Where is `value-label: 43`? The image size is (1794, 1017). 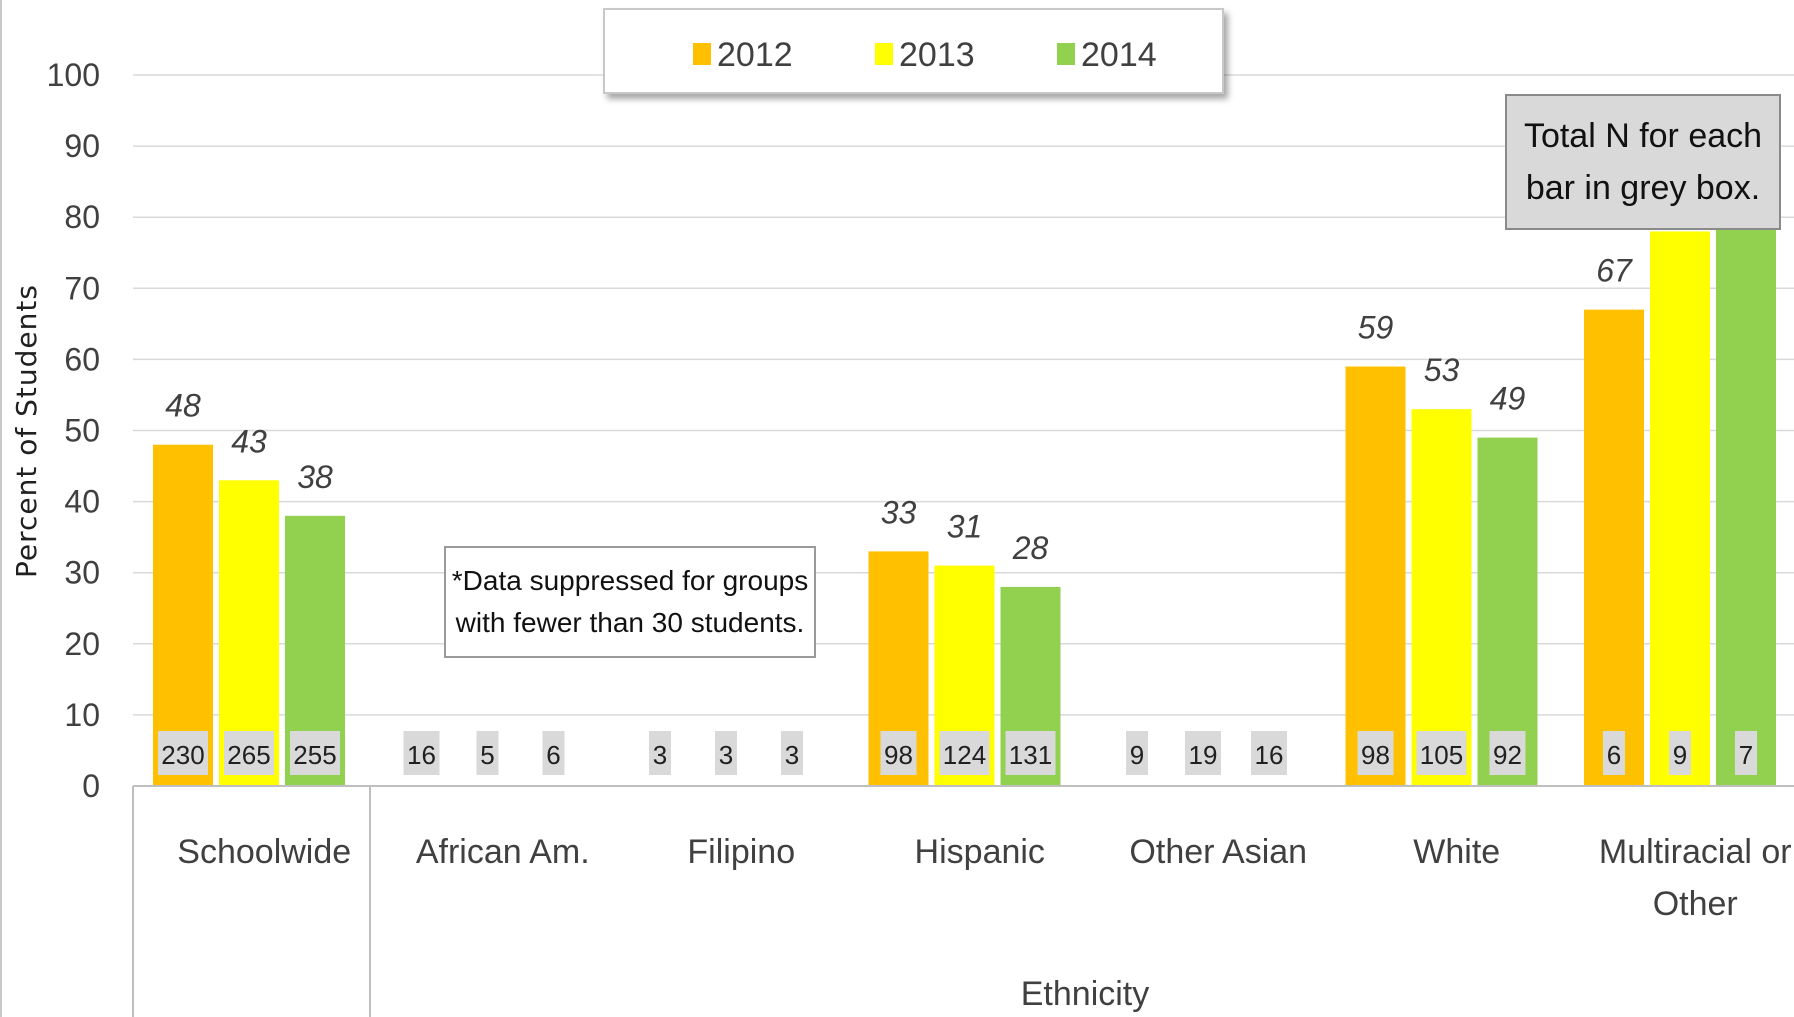
value-label: 43 is located at coordinates (249, 441).